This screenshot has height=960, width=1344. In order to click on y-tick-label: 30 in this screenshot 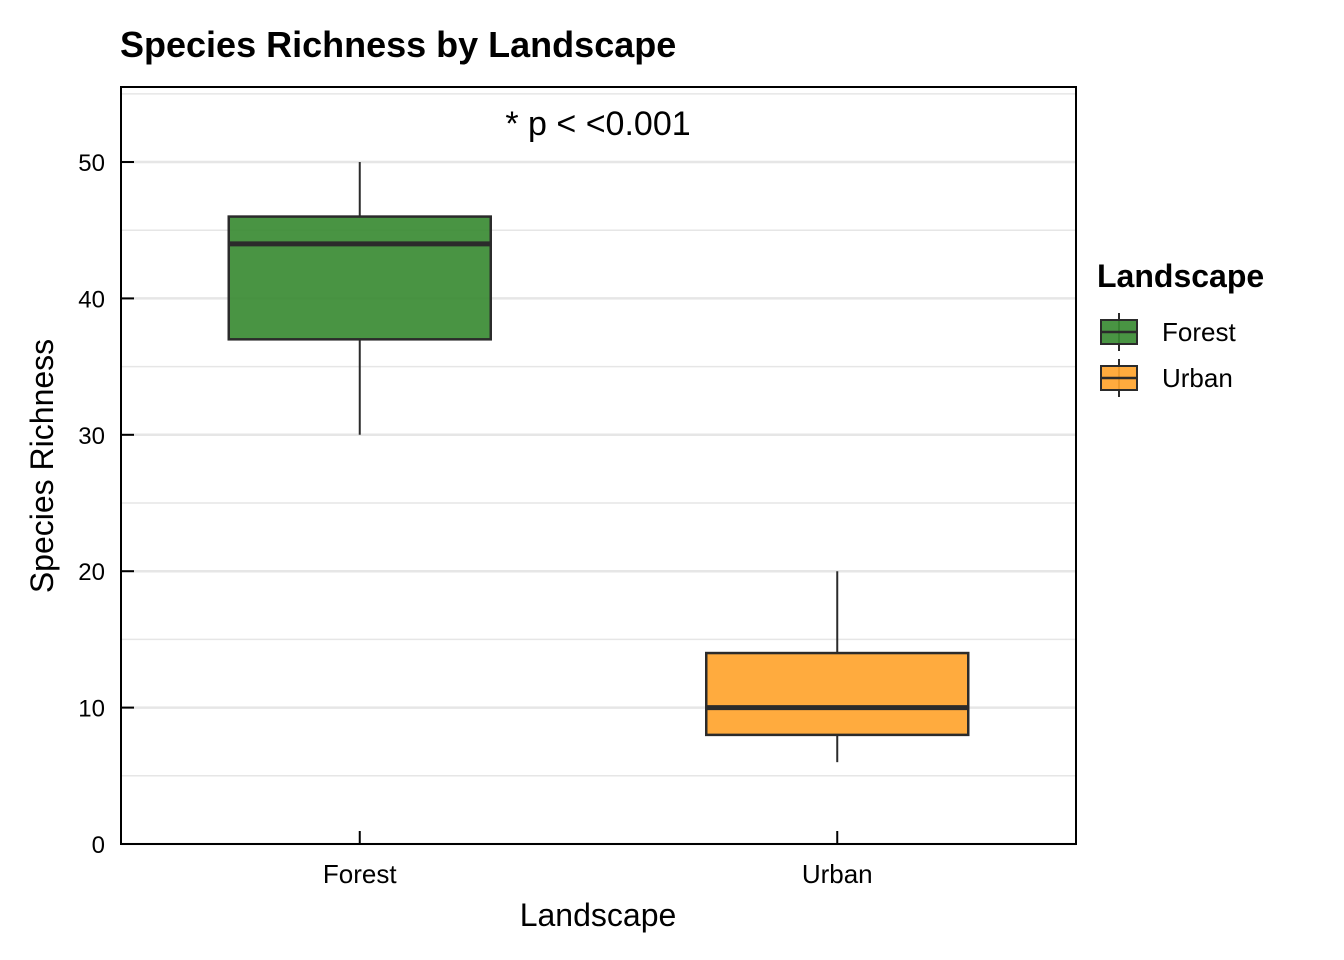, I will do `click(91, 436)`.